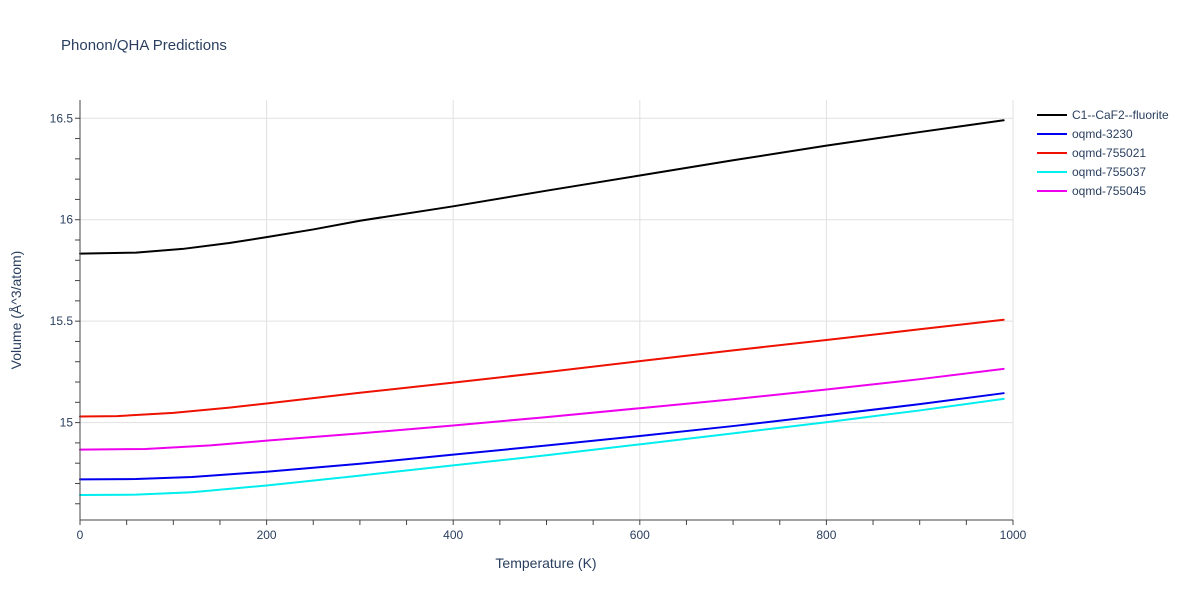 The image size is (1200, 600). Describe the element at coordinates (67, 220) in the screenshot. I see `y-tick-label: 16` at that location.